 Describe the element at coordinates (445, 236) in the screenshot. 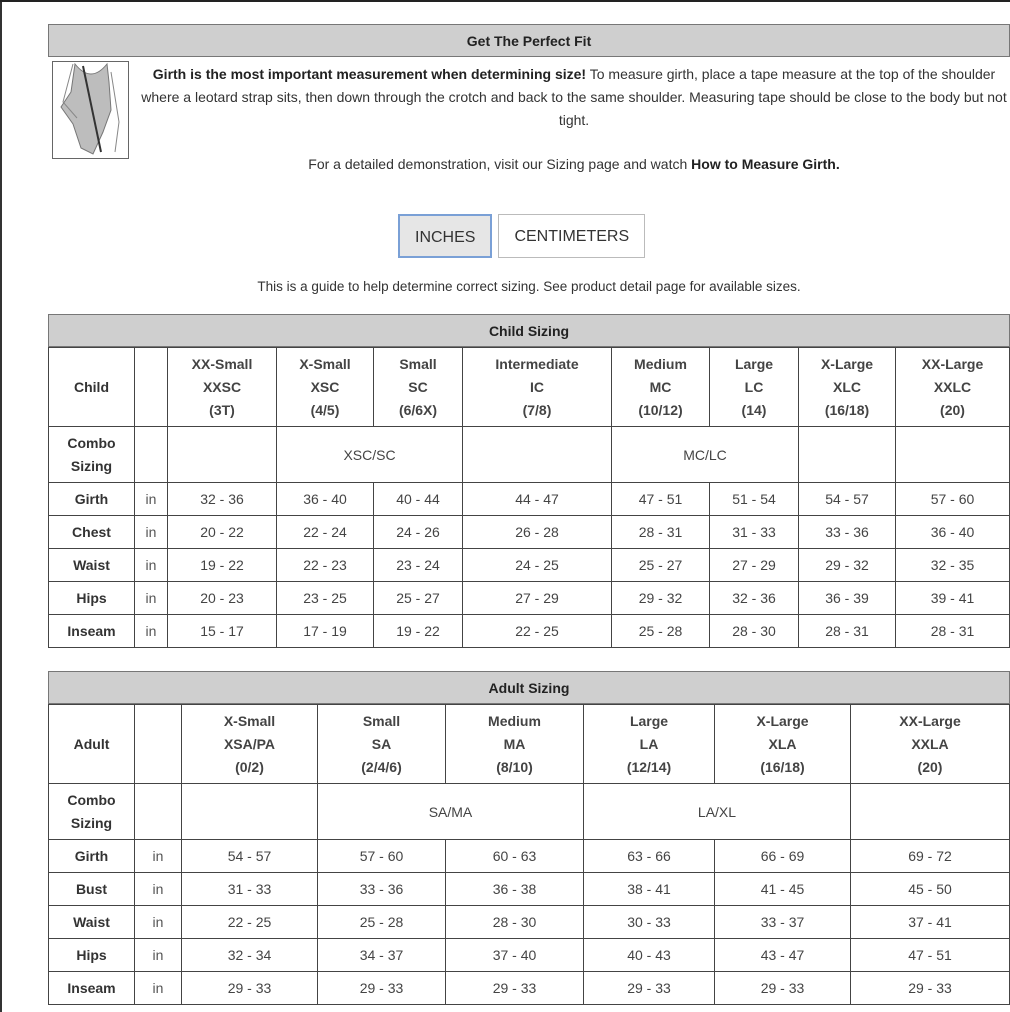

I see `inches-button: INCHES` at that location.